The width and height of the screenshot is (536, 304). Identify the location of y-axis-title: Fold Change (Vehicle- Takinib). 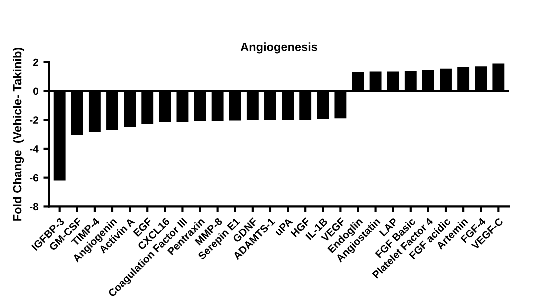
(18, 134).